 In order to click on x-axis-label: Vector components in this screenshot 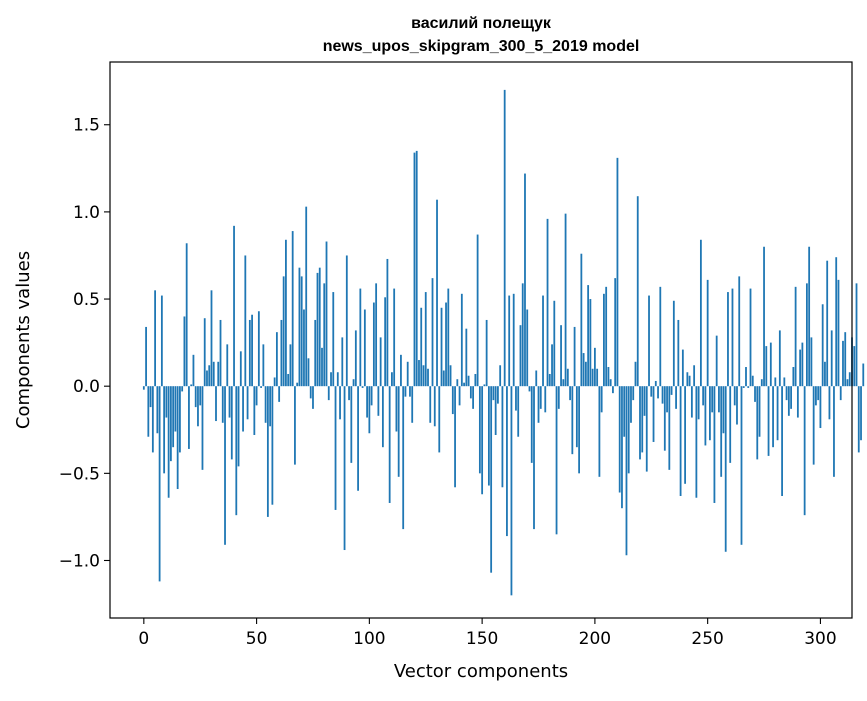, I will do `click(481, 671)`.